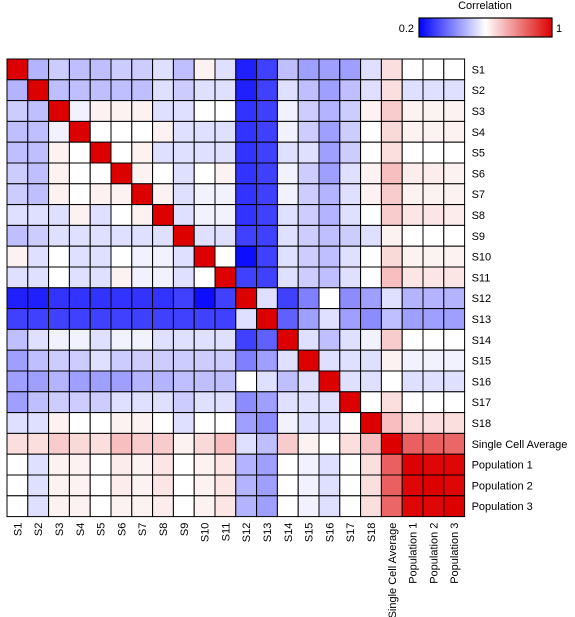 The image size is (575, 617). What do you see at coordinates (485, 6) in the screenshot?
I see `legend-title: Correlation` at bounding box center [485, 6].